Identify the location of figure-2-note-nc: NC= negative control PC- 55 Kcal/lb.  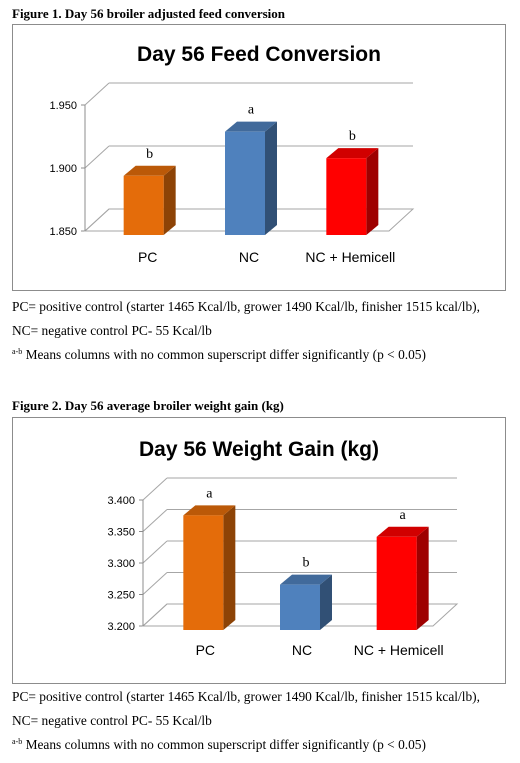
(112, 720).